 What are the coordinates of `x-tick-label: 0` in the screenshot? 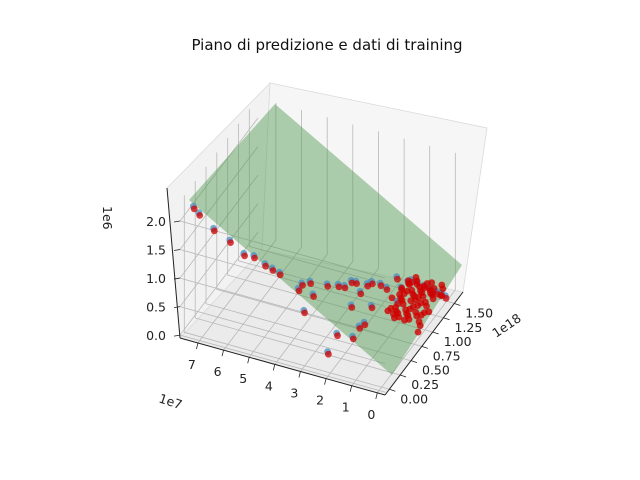 It's located at (371, 414).